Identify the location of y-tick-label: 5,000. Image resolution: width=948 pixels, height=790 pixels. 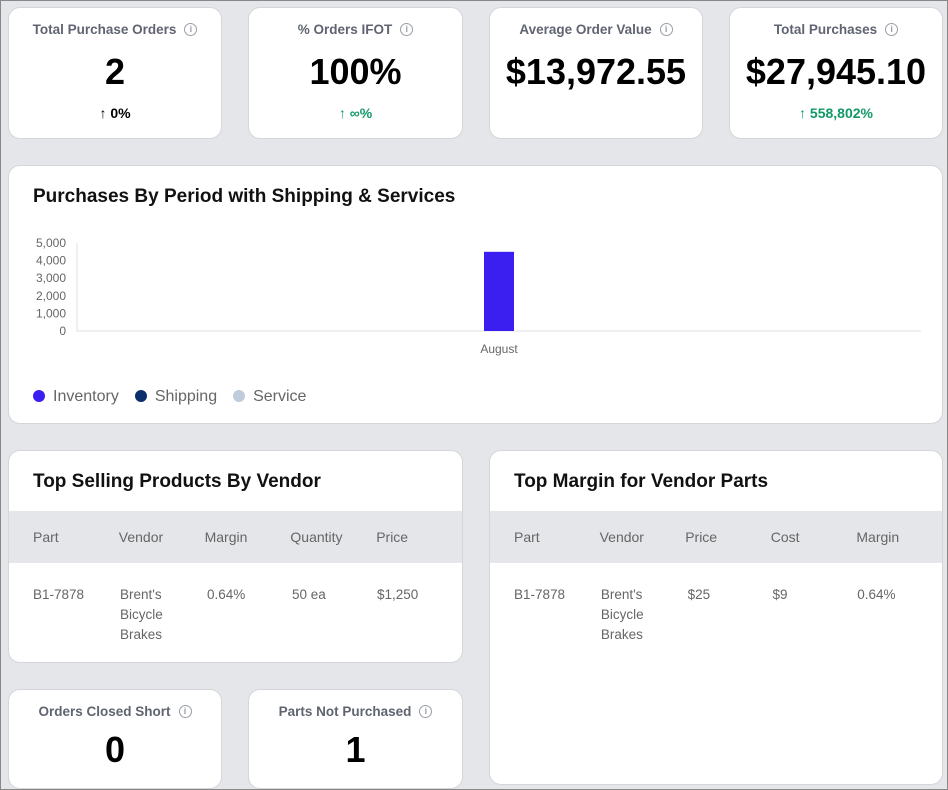
(51, 243).